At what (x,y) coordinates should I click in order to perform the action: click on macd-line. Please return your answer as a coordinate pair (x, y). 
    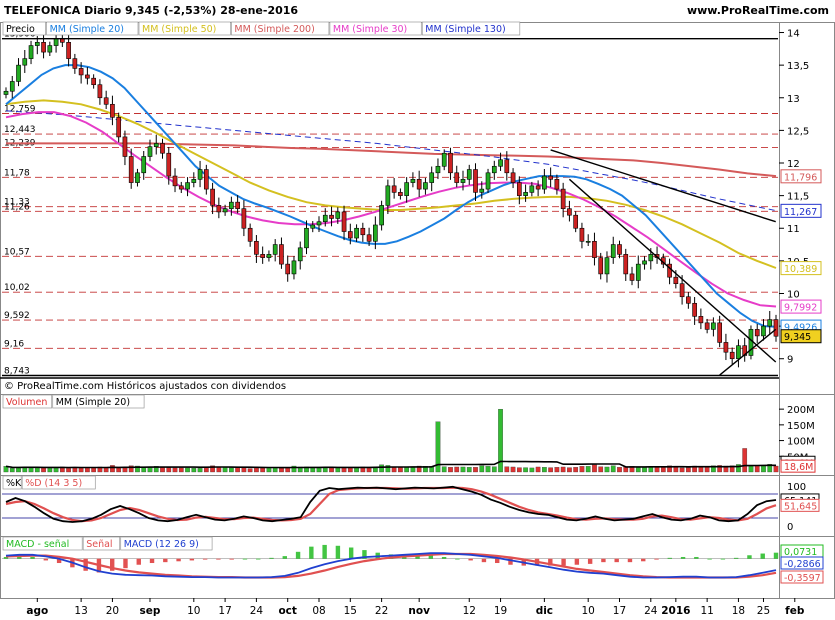
    Looking at the image, I should click on (391, 565).